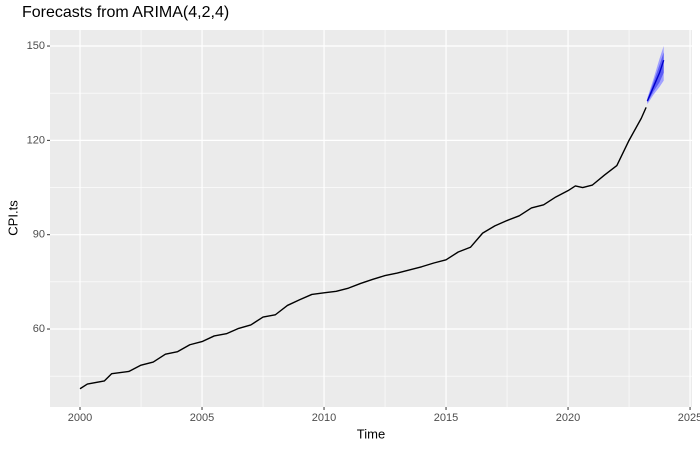 The height and width of the screenshot is (450, 700). Describe the element at coordinates (125, 12) in the screenshot. I see `chart-title: Forecasts from ARIMA(4,2,4)` at that location.